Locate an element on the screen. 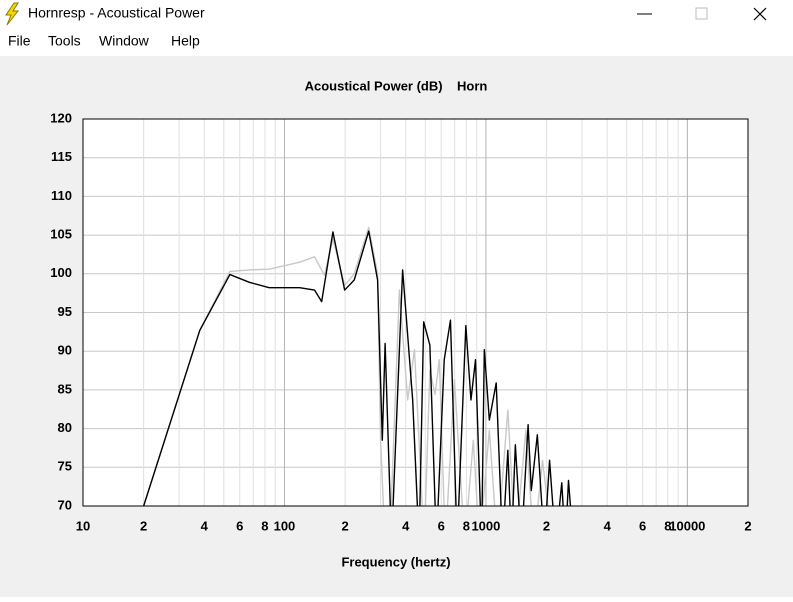 The height and width of the screenshot is (602, 793). x-tick-label: 10 is located at coordinates (83, 525).